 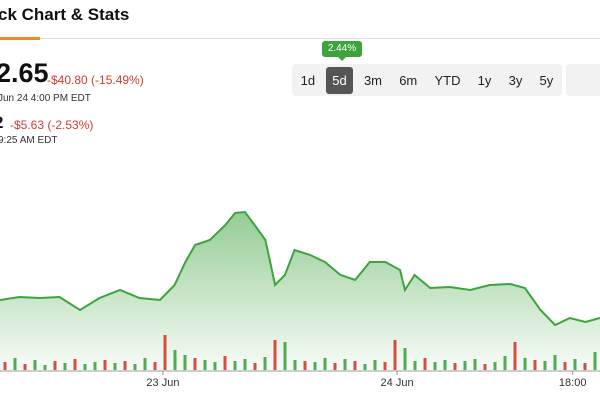 I want to click on x-tick-label: 24 Jun, so click(x=397, y=383).